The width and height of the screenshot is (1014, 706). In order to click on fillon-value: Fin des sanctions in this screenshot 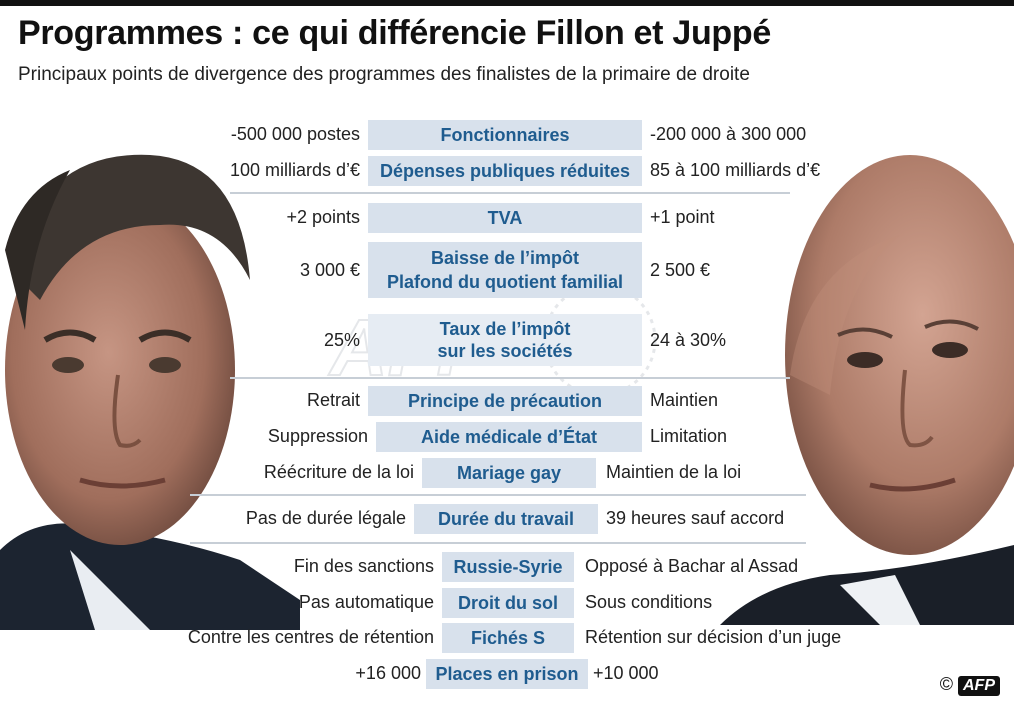, I will do `click(363, 566)`.